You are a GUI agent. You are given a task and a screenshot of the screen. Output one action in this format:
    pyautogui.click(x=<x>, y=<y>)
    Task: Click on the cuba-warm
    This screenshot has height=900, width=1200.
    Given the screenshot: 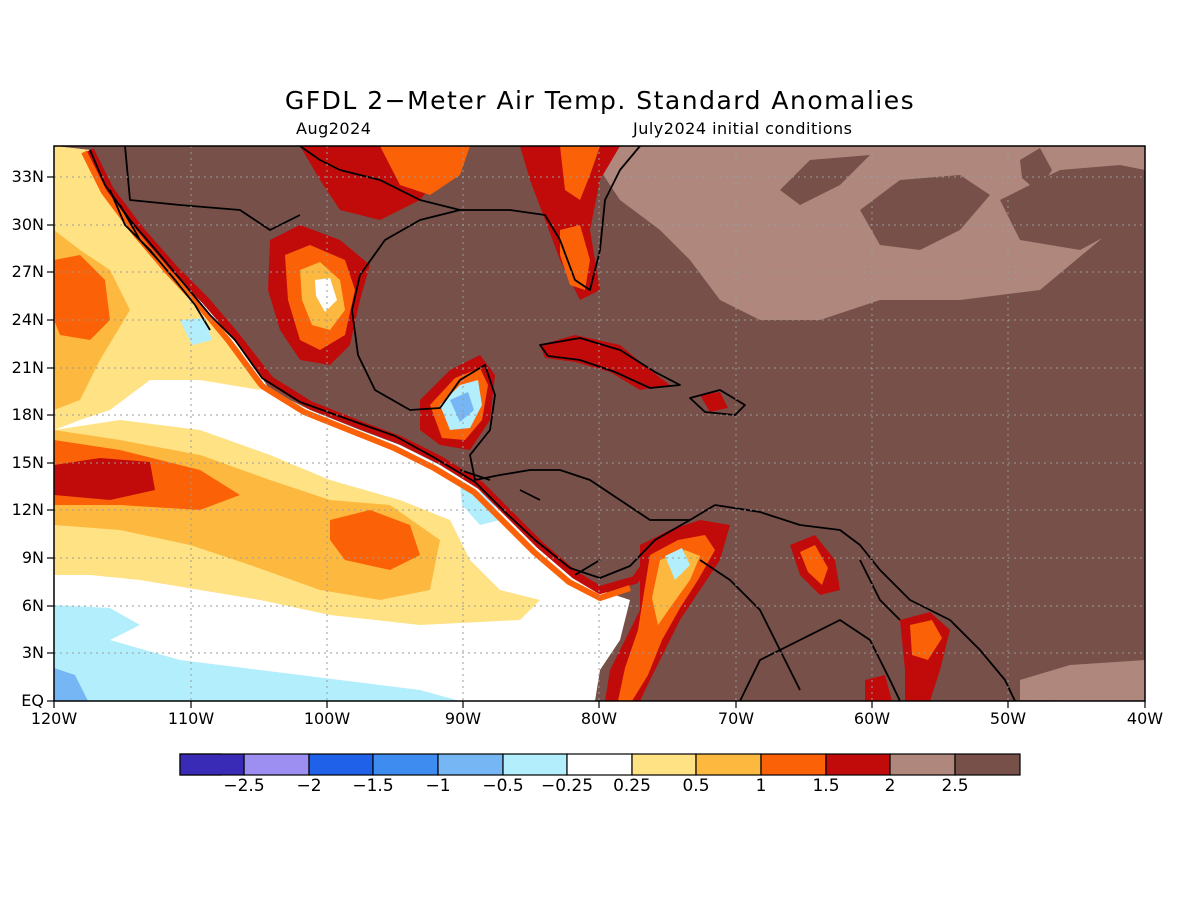 What is the action you would take?
    pyautogui.click(x=605, y=362)
    